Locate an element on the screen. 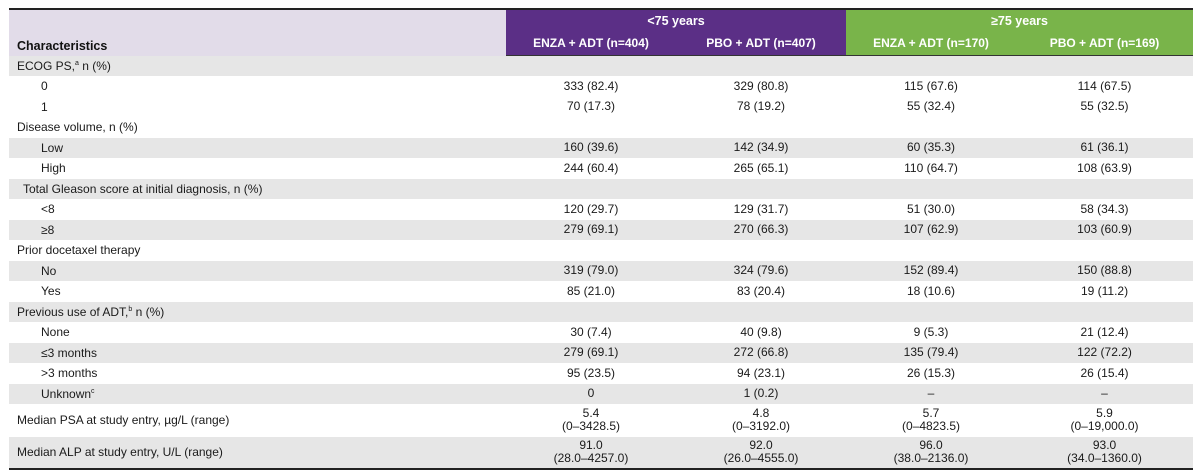 The height and width of the screenshot is (470, 1200). footnote-marker: a is located at coordinates (77, 63).